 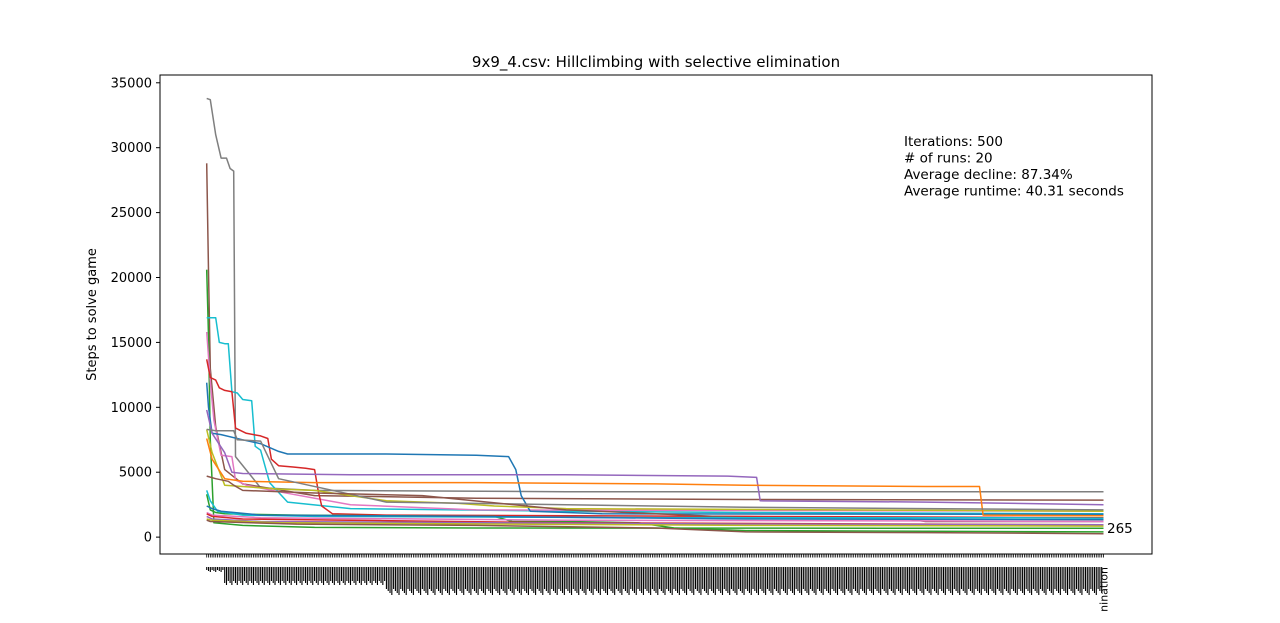 What do you see at coordinates (92, 314) in the screenshot?
I see `y-axis-label: Steps to solve game` at bounding box center [92, 314].